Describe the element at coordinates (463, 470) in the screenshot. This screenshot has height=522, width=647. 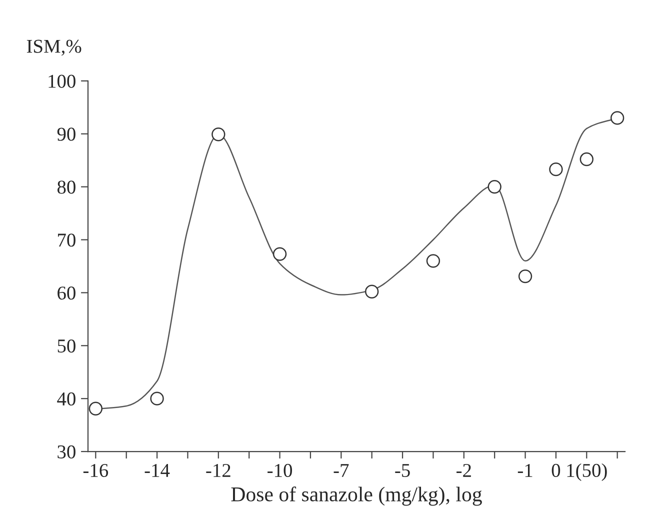
I see `x-tick-label: -2` at that location.